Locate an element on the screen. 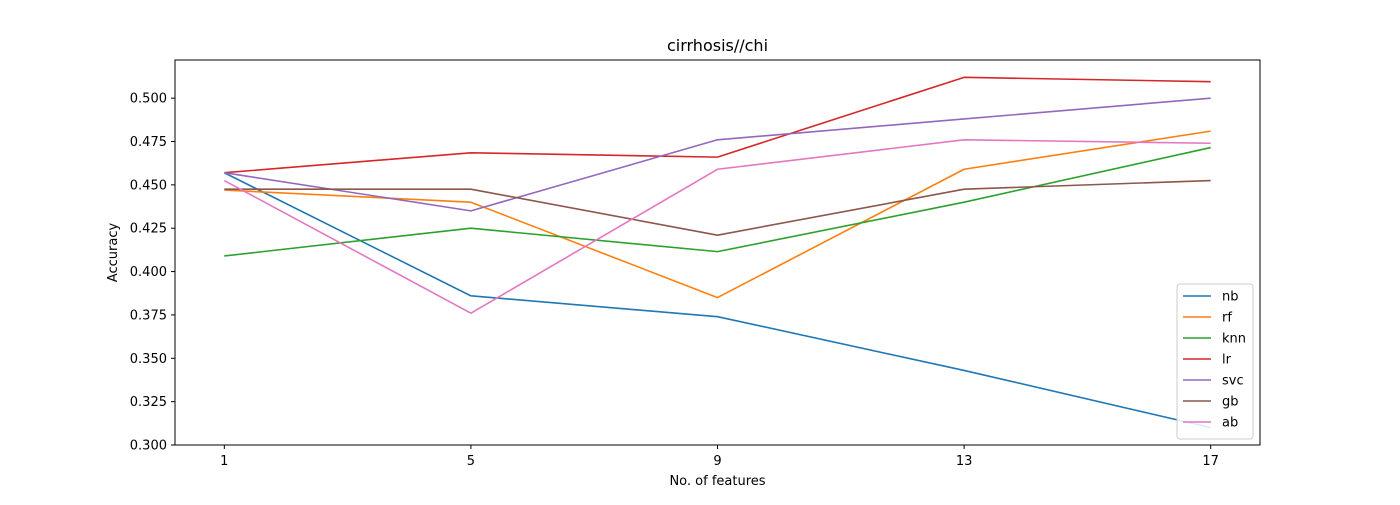  y-tick-label: 0.475 is located at coordinates (148, 142).